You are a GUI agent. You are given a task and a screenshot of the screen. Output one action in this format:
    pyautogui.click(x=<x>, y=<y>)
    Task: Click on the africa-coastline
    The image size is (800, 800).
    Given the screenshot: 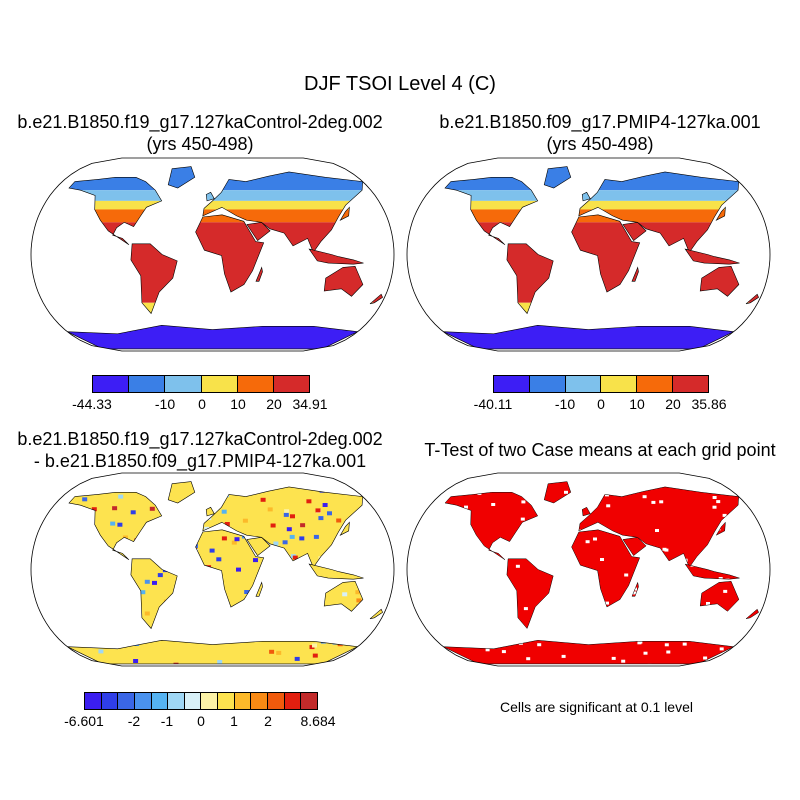 What is the action you would take?
    pyautogui.click(x=606, y=568)
    